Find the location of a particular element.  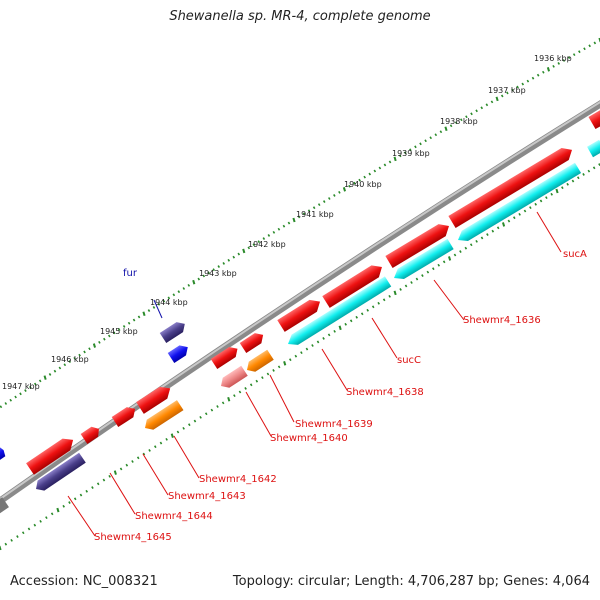

gene-shewmr4-1644-feature is located at coordinates (91, 434).